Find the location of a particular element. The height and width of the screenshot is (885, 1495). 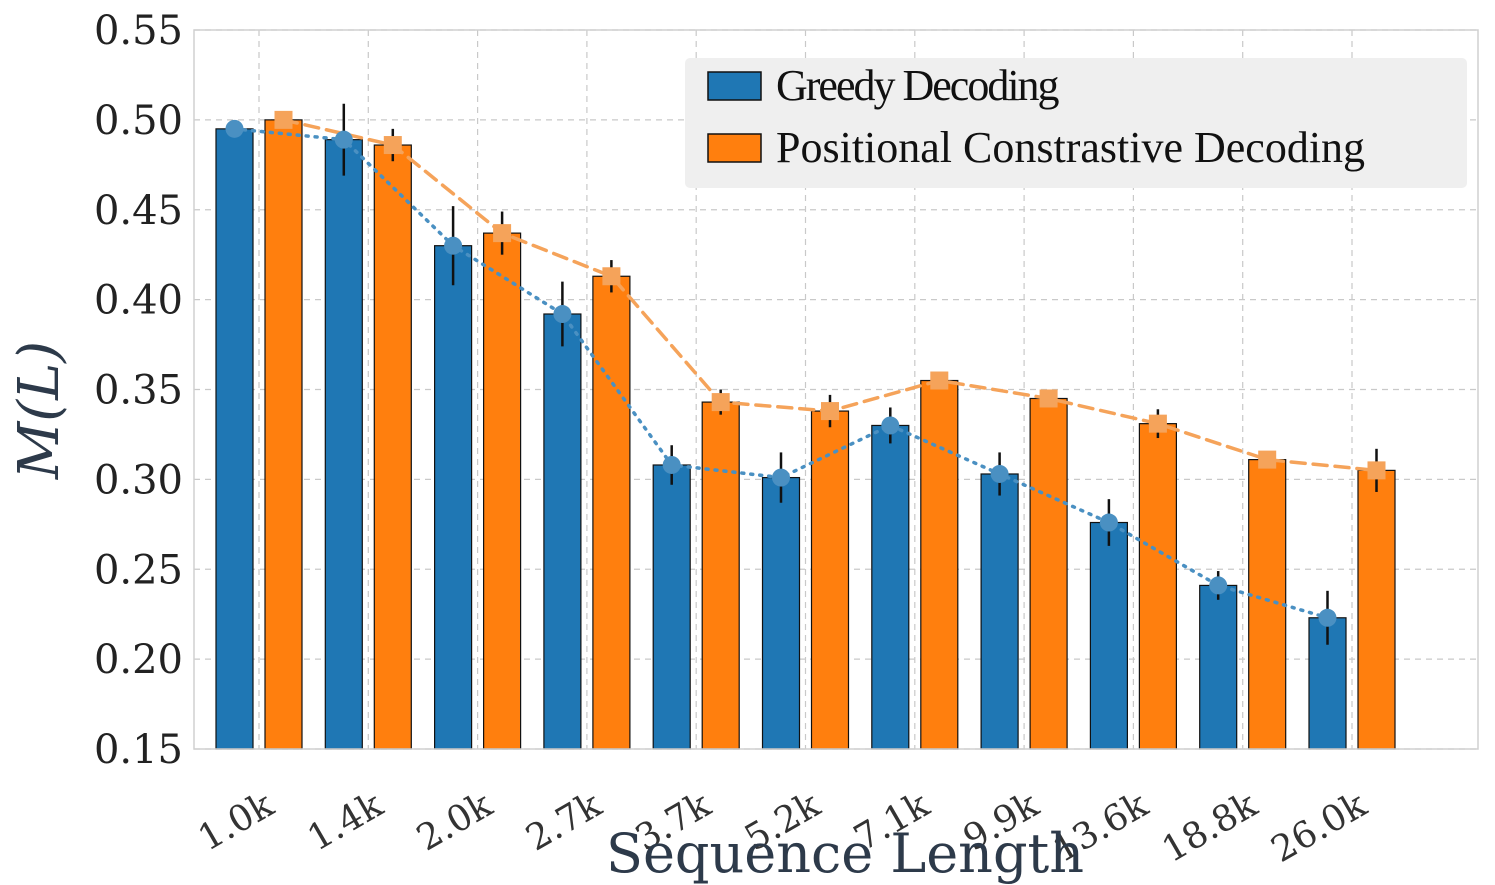

x-tick-label: 2.7k is located at coordinates (564, 822).